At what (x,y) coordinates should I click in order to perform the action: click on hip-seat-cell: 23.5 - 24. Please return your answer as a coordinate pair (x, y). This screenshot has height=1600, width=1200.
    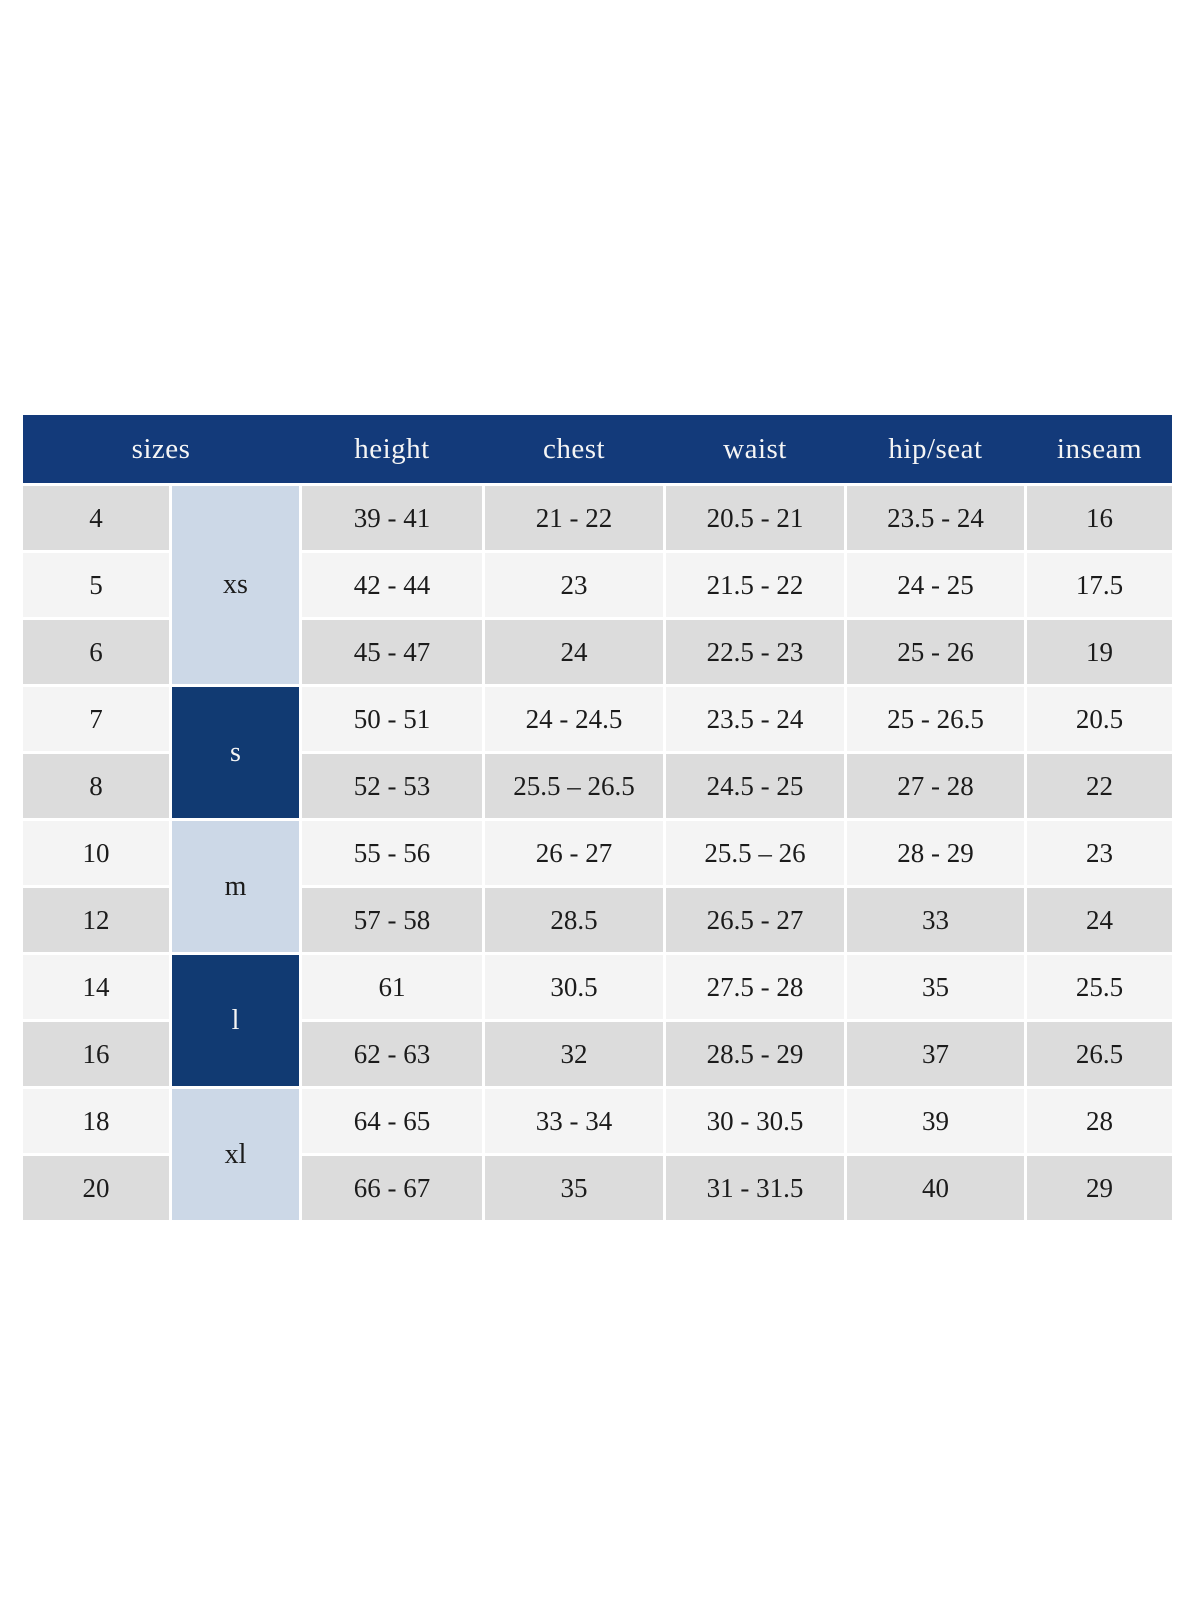
    Looking at the image, I should click on (935, 518).